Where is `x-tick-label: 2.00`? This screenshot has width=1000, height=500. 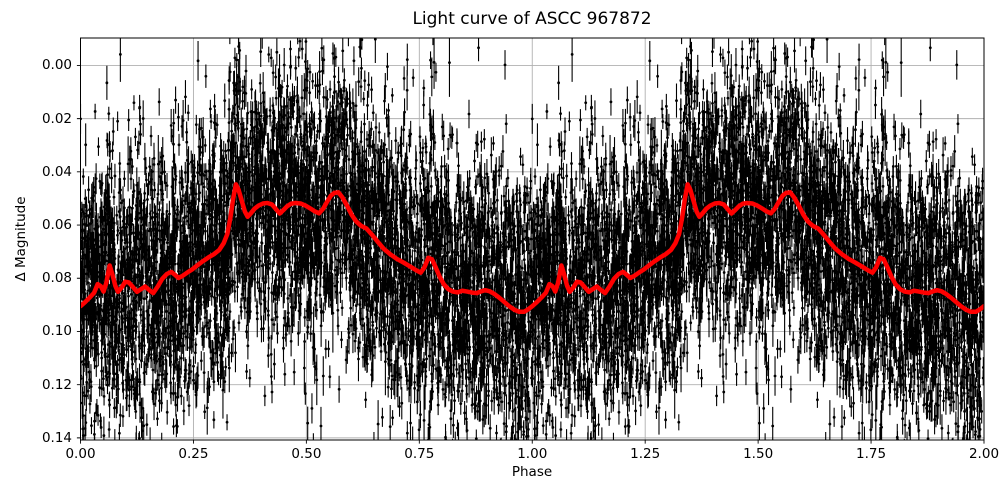 x-tick-label: 2.00 is located at coordinates (984, 454).